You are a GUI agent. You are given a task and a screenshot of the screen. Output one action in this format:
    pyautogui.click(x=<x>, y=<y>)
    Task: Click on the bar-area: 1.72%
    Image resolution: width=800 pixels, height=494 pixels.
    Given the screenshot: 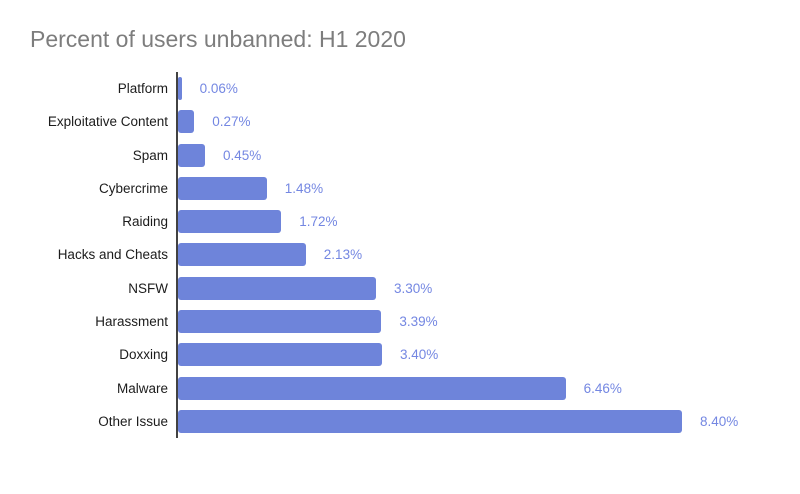 What is the action you would take?
    pyautogui.click(x=476, y=222)
    